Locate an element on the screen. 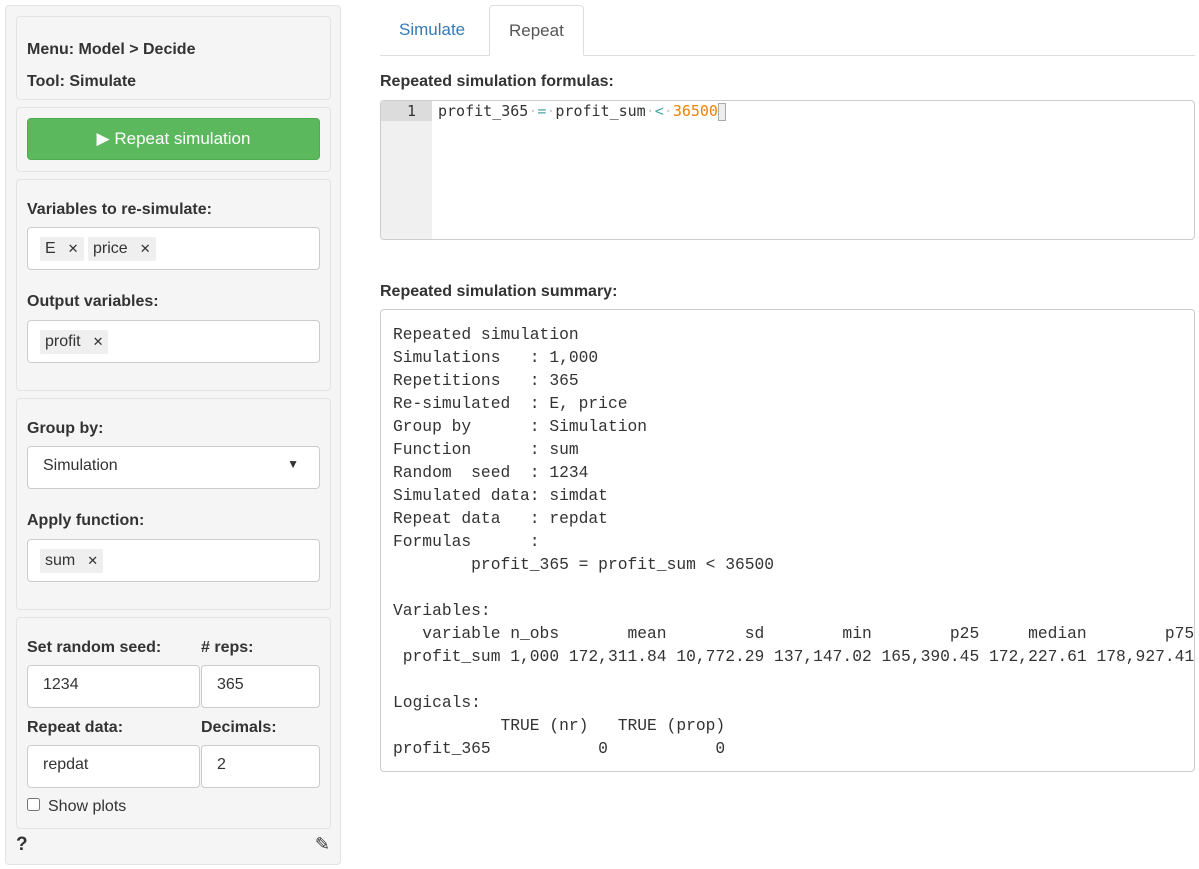 The image size is (1199, 869). tag-label: E is located at coordinates (50, 248).